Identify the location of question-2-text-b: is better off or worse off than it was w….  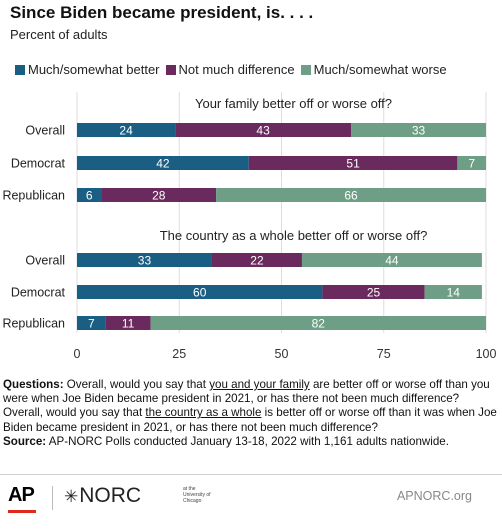
(250, 420).